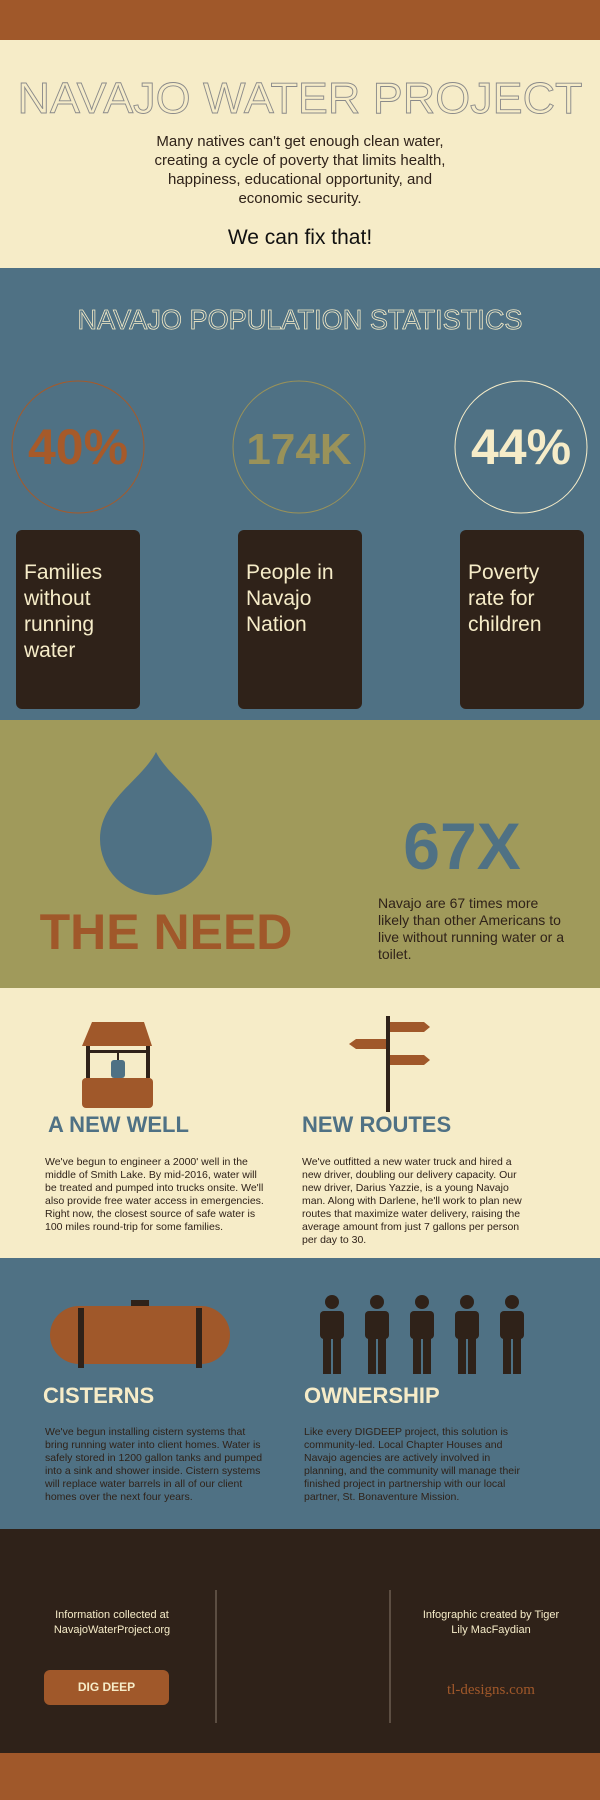  Describe the element at coordinates (377, 1124) in the screenshot. I see `project-title: NEW ROUTES` at that location.